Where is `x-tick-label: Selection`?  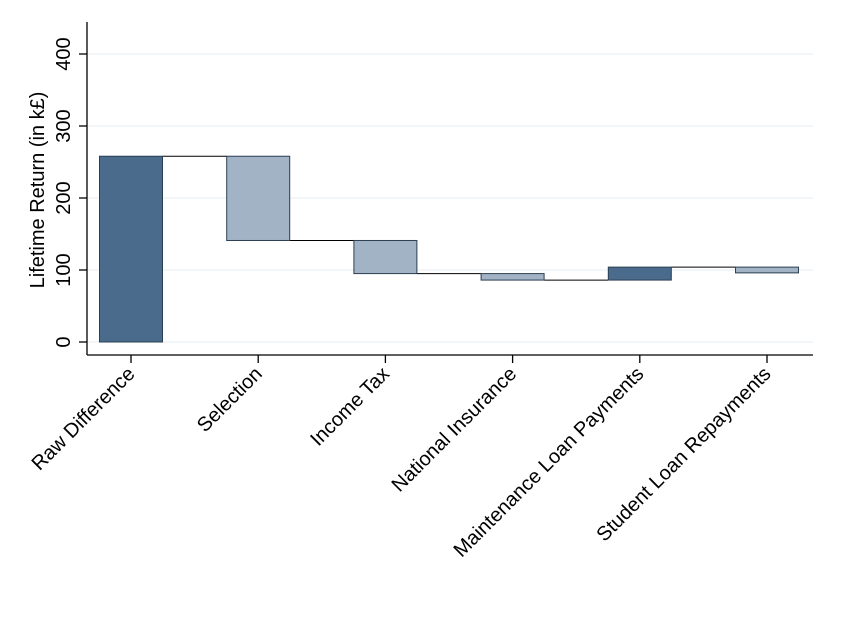
x-tick-label: Selection is located at coordinates (230, 400).